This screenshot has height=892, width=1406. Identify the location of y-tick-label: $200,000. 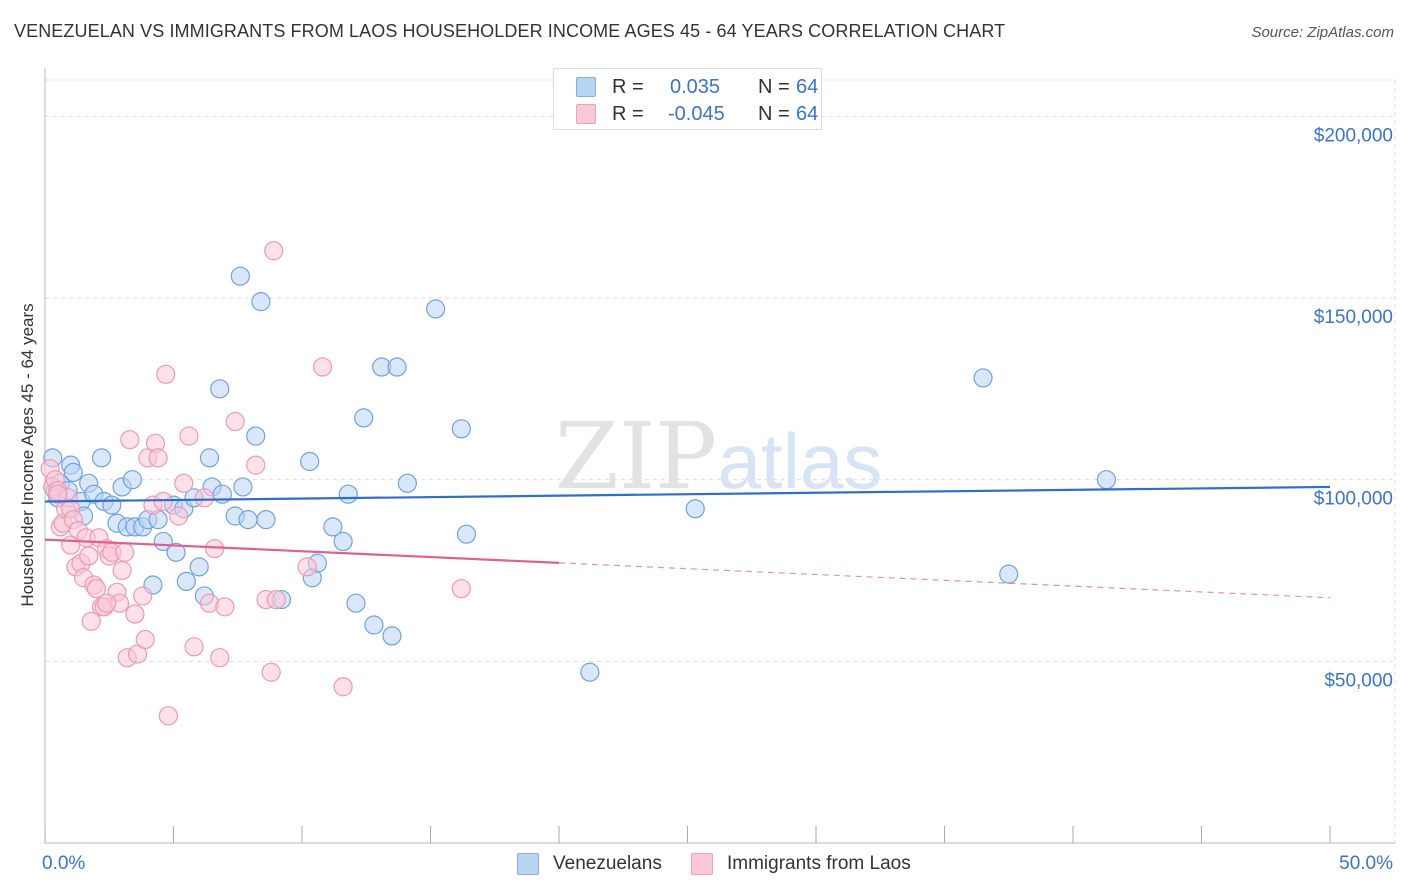
(1353, 135).